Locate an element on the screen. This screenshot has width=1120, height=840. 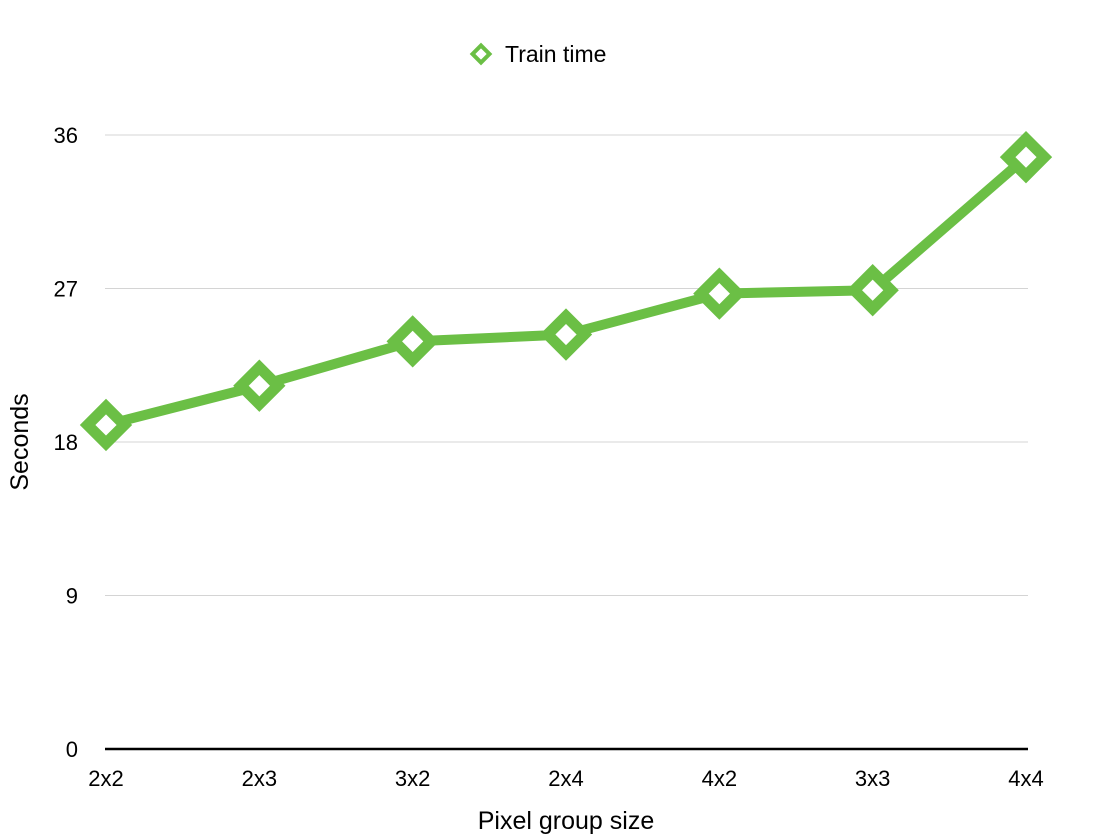
y-axis-title: Seconds is located at coordinates (20, 441).